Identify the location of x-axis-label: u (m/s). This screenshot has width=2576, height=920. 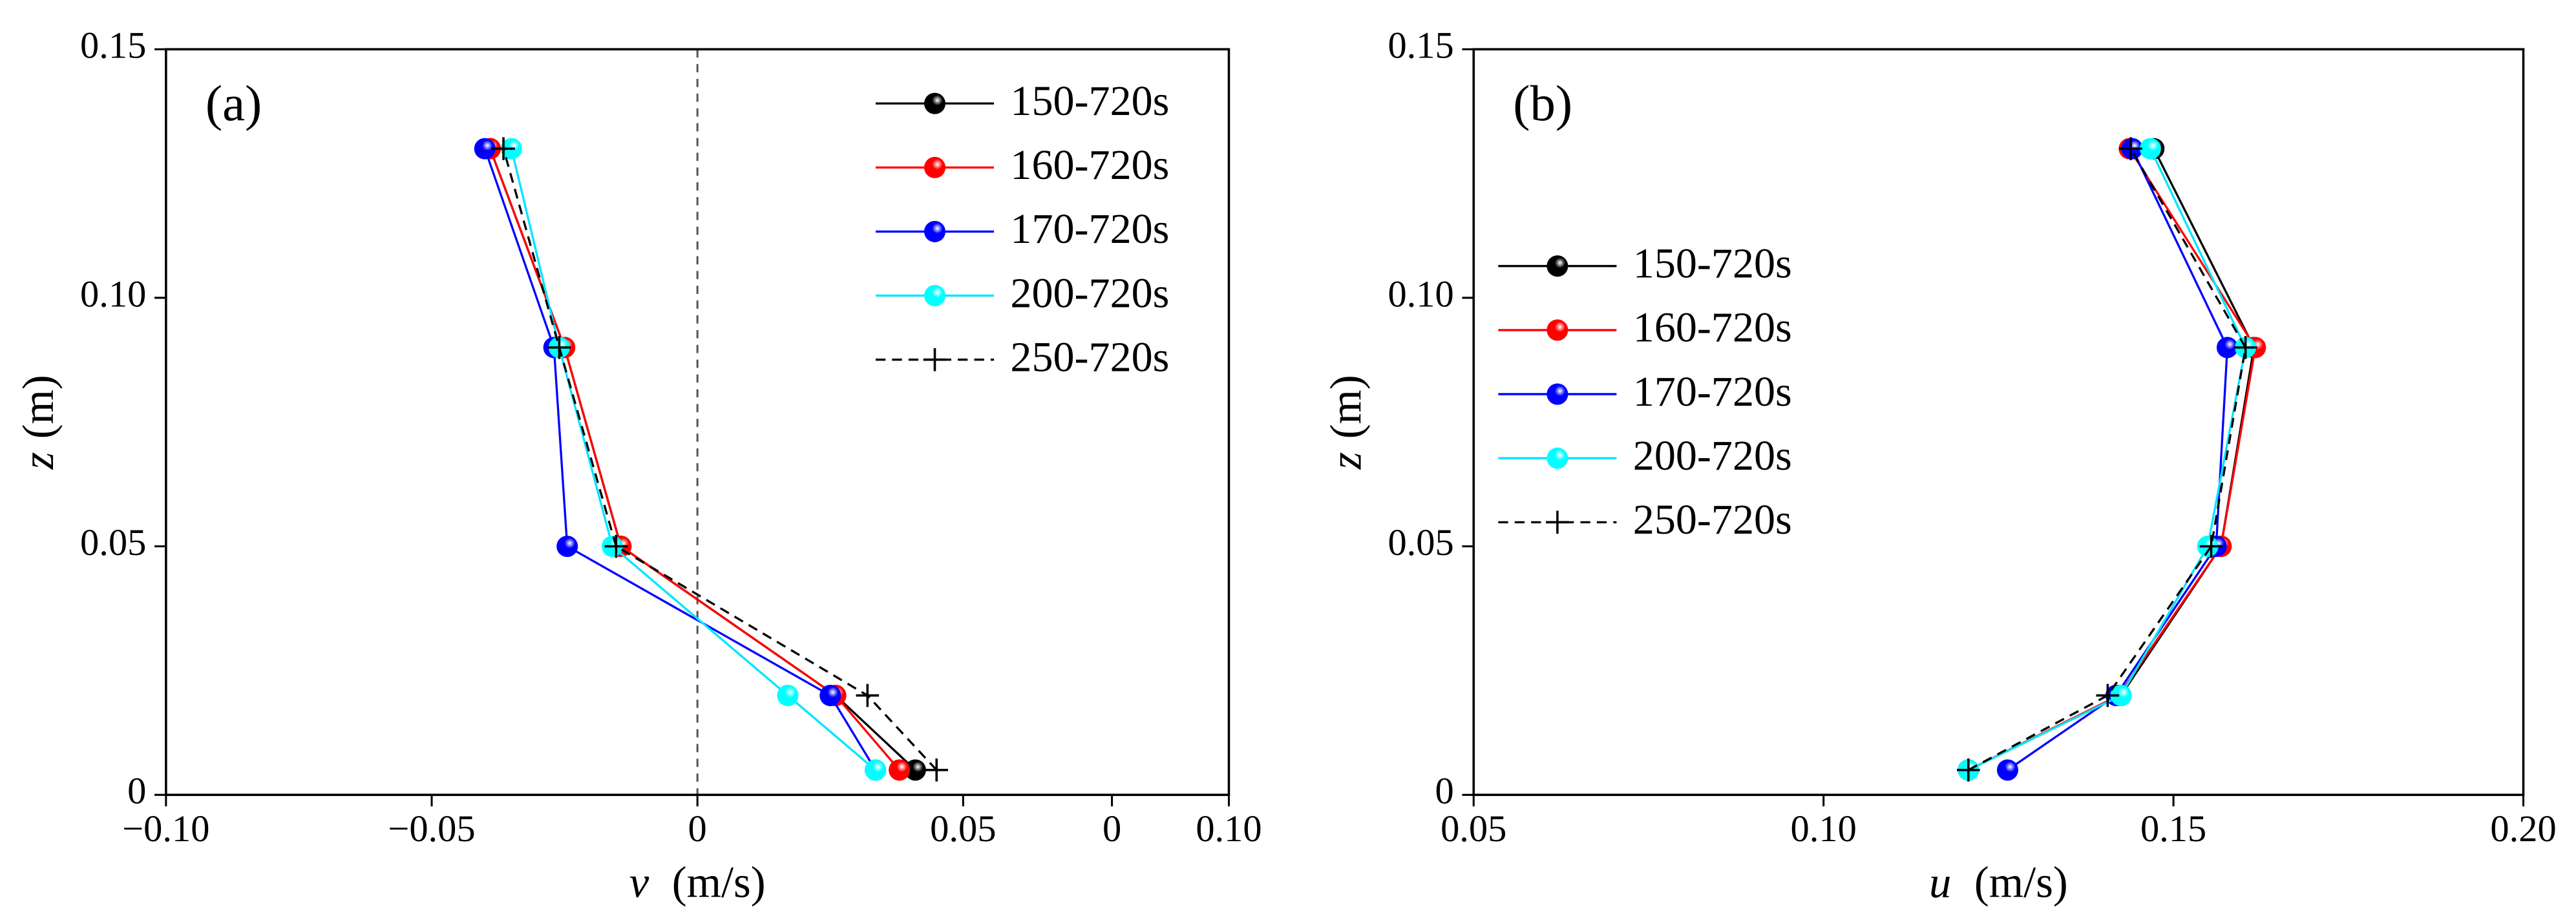
(1998, 881).